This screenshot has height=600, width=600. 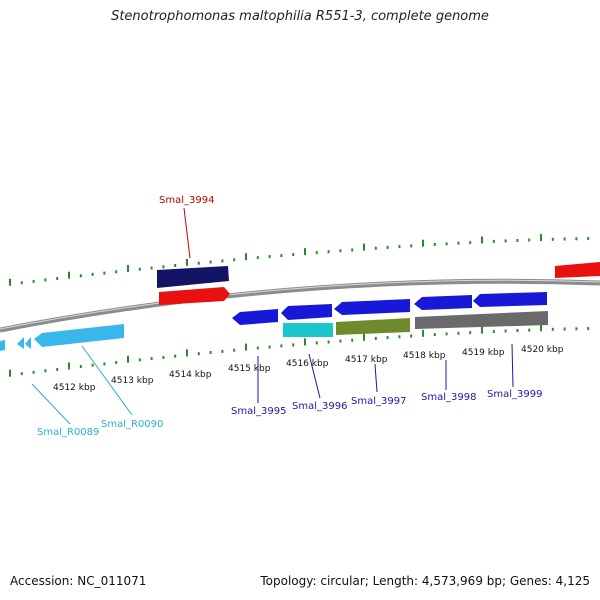 I want to click on svg-text: Smal_3999, so click(x=514, y=394).